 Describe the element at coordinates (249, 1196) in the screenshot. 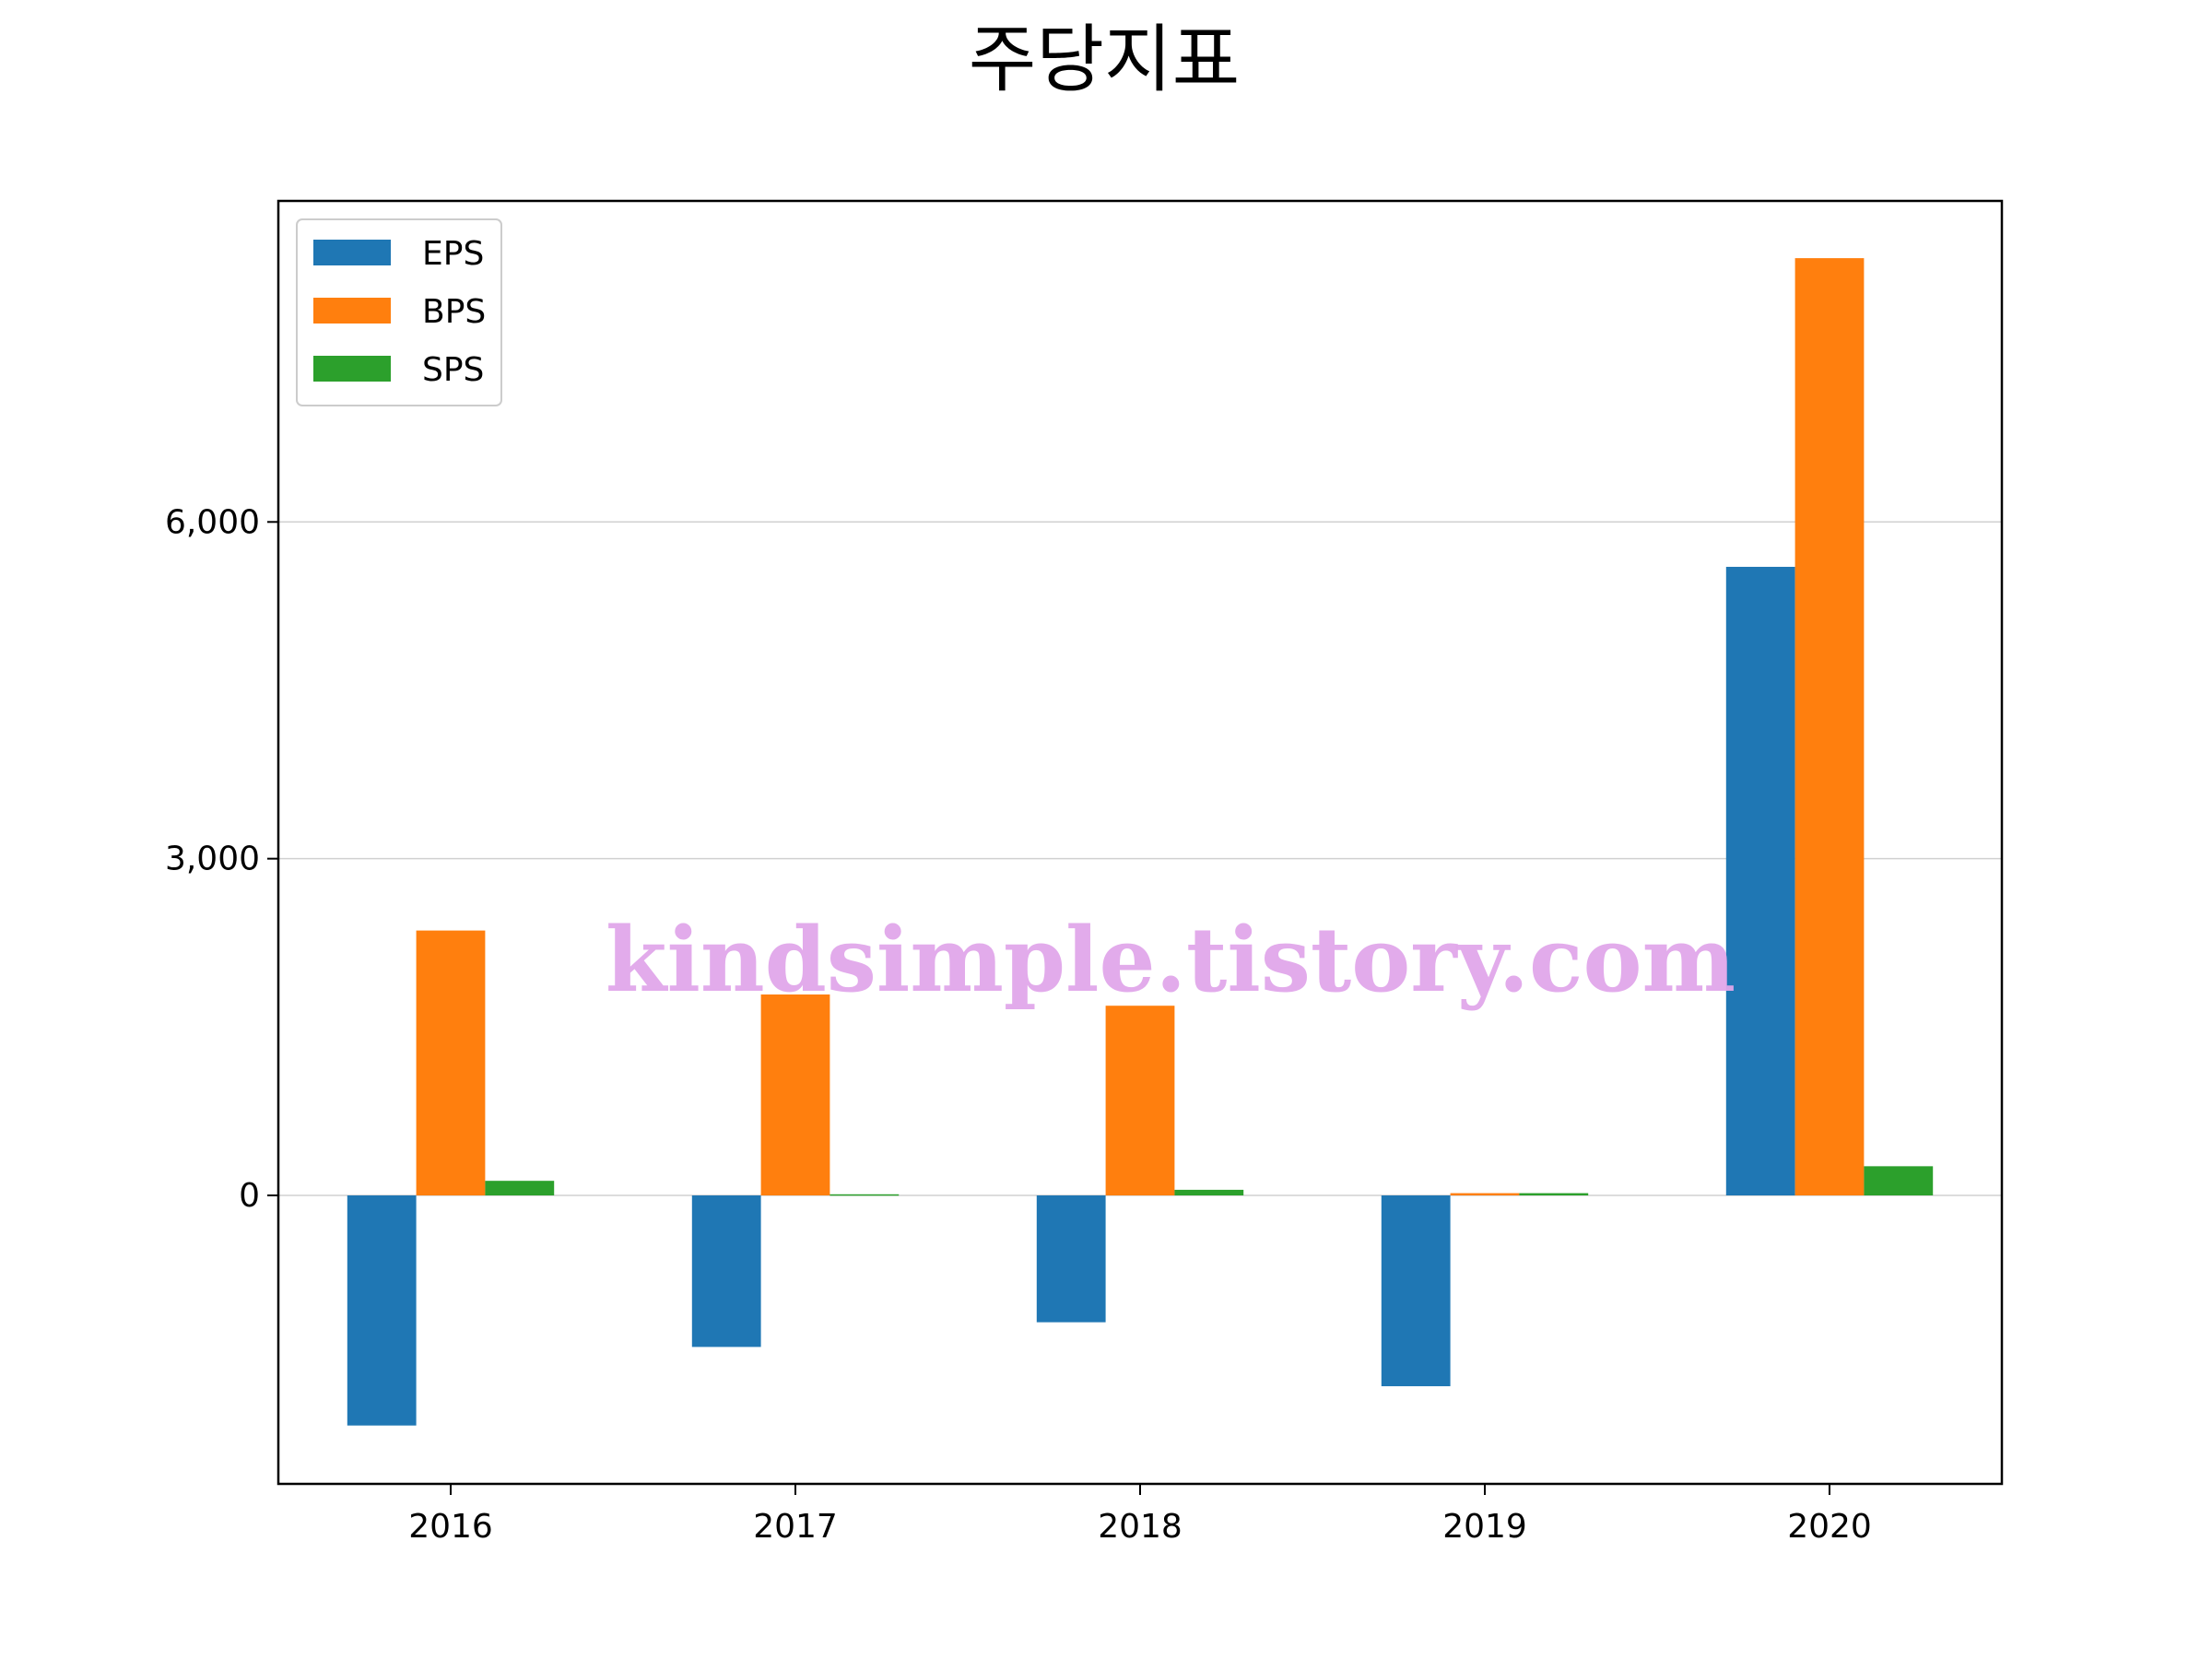

I see `y-tick-label-0: 0` at that location.